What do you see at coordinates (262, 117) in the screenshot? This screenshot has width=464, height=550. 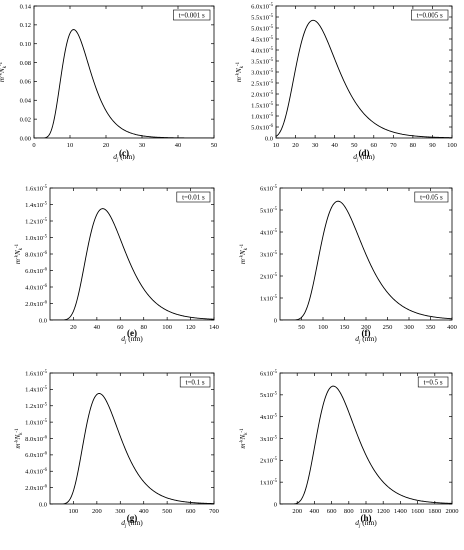 I see `y-tick-label: 1.0x10⁻⁵` at bounding box center [262, 117].